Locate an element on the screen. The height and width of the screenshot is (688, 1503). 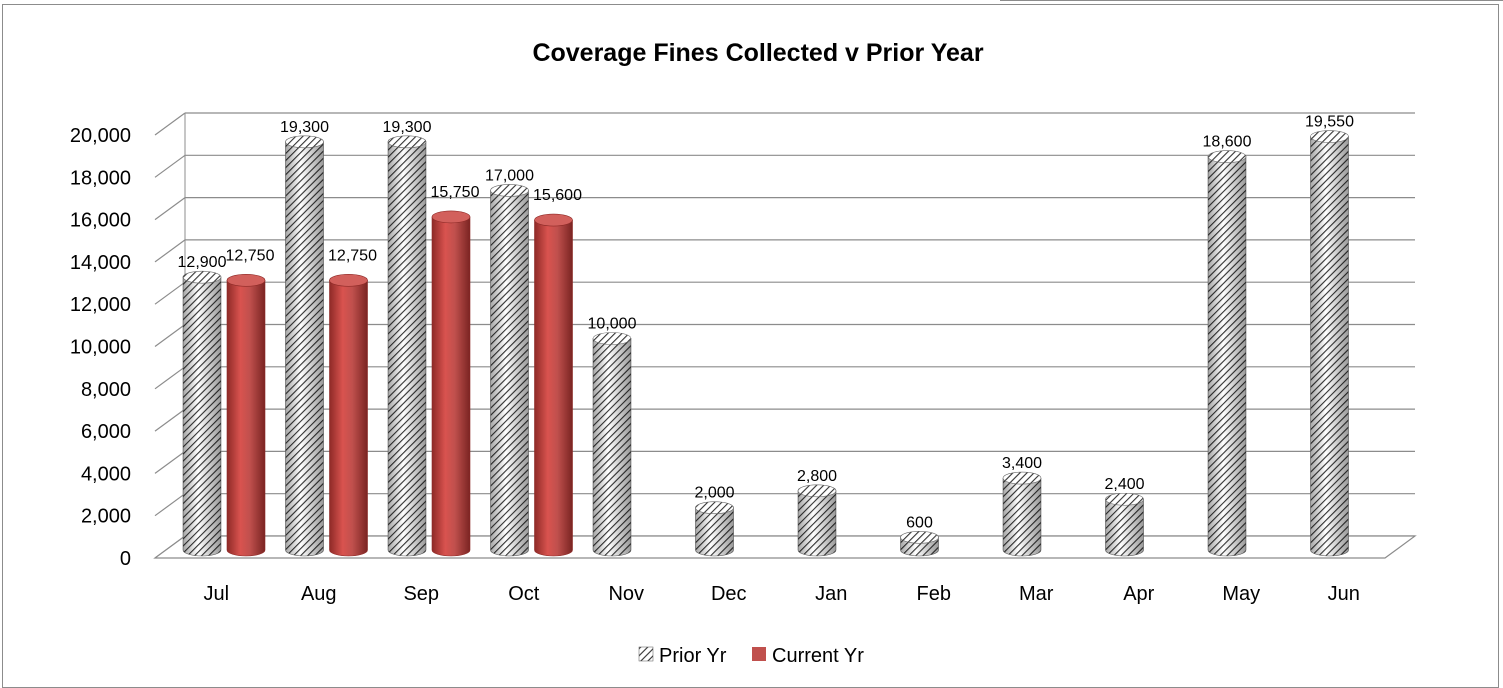
data-label-prior: 19,550 is located at coordinates (1329, 122).